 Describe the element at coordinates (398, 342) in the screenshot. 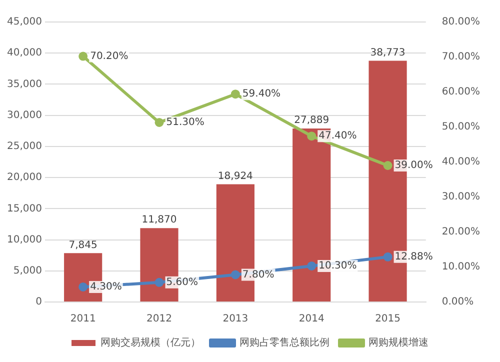

I see `legend-label: 网购规模增速` at that location.